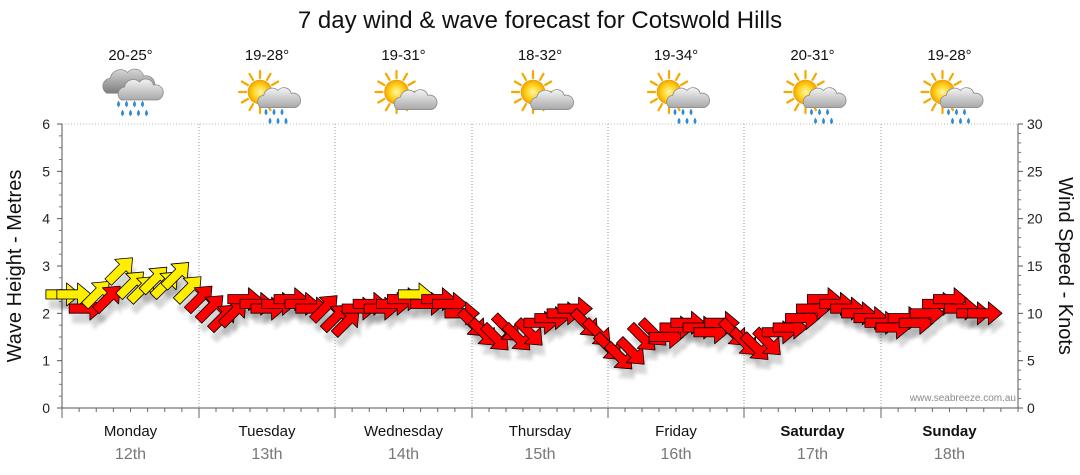 Image resolution: width=1080 pixels, height=475 pixels. What do you see at coordinates (133, 92) in the screenshot?
I see `rain-cloud-icon` at bounding box center [133, 92].